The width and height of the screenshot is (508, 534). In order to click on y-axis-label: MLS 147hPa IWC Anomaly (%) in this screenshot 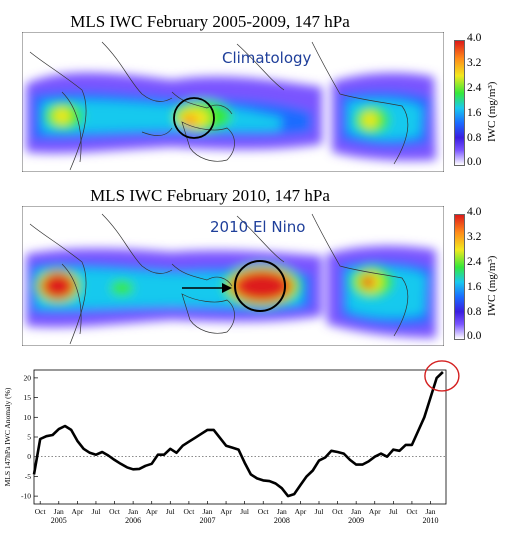, I will do `click(7, 436)`.